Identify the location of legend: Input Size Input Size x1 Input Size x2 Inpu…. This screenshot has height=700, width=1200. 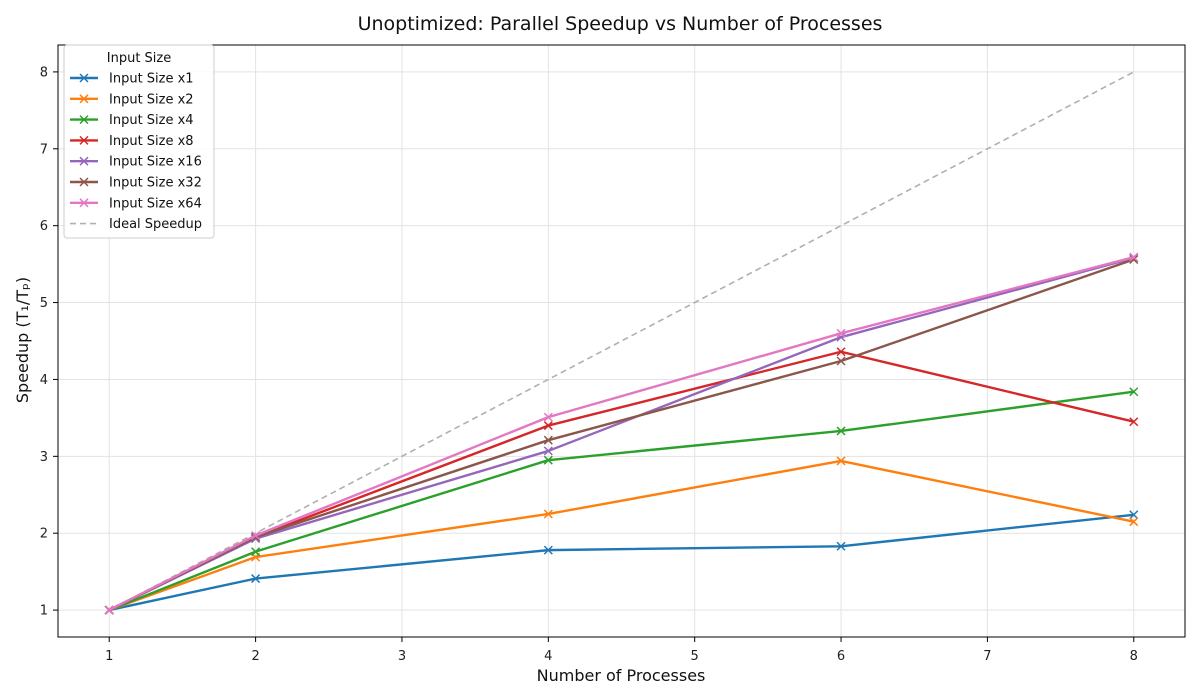
(139, 141).